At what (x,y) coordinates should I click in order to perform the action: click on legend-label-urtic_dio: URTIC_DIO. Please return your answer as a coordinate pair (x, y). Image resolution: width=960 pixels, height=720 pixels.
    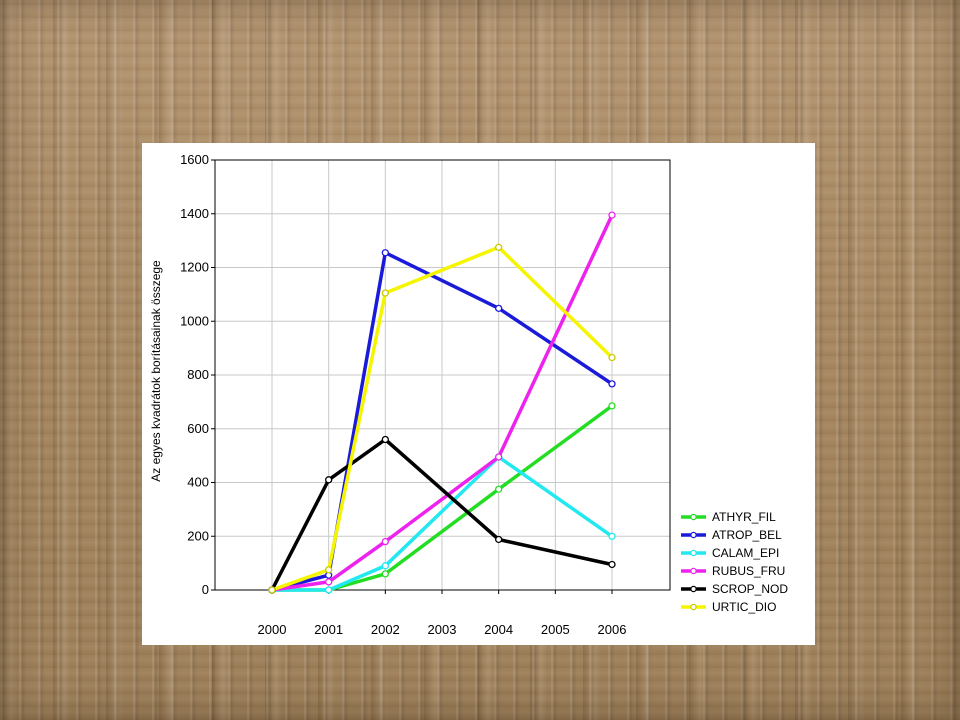
    Looking at the image, I should click on (744, 607).